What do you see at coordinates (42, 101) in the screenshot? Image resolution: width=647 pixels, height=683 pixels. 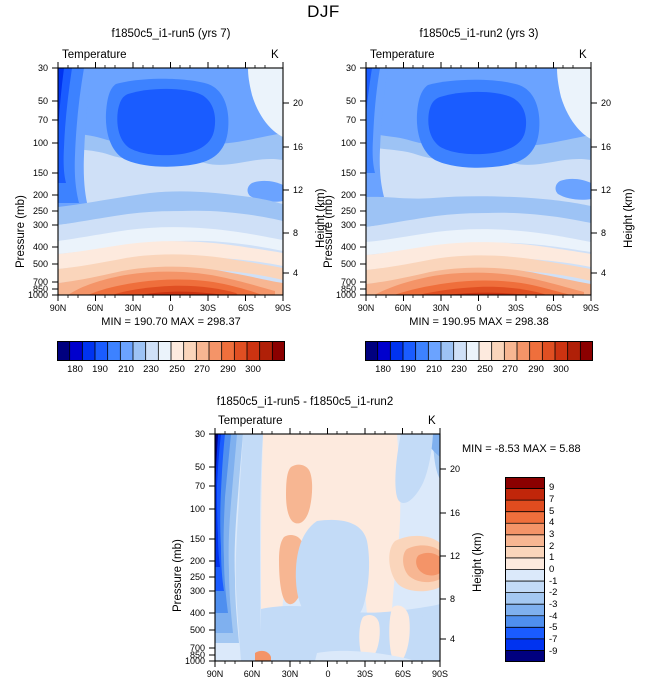 I see `ytick-run5-50: 50` at bounding box center [42, 101].